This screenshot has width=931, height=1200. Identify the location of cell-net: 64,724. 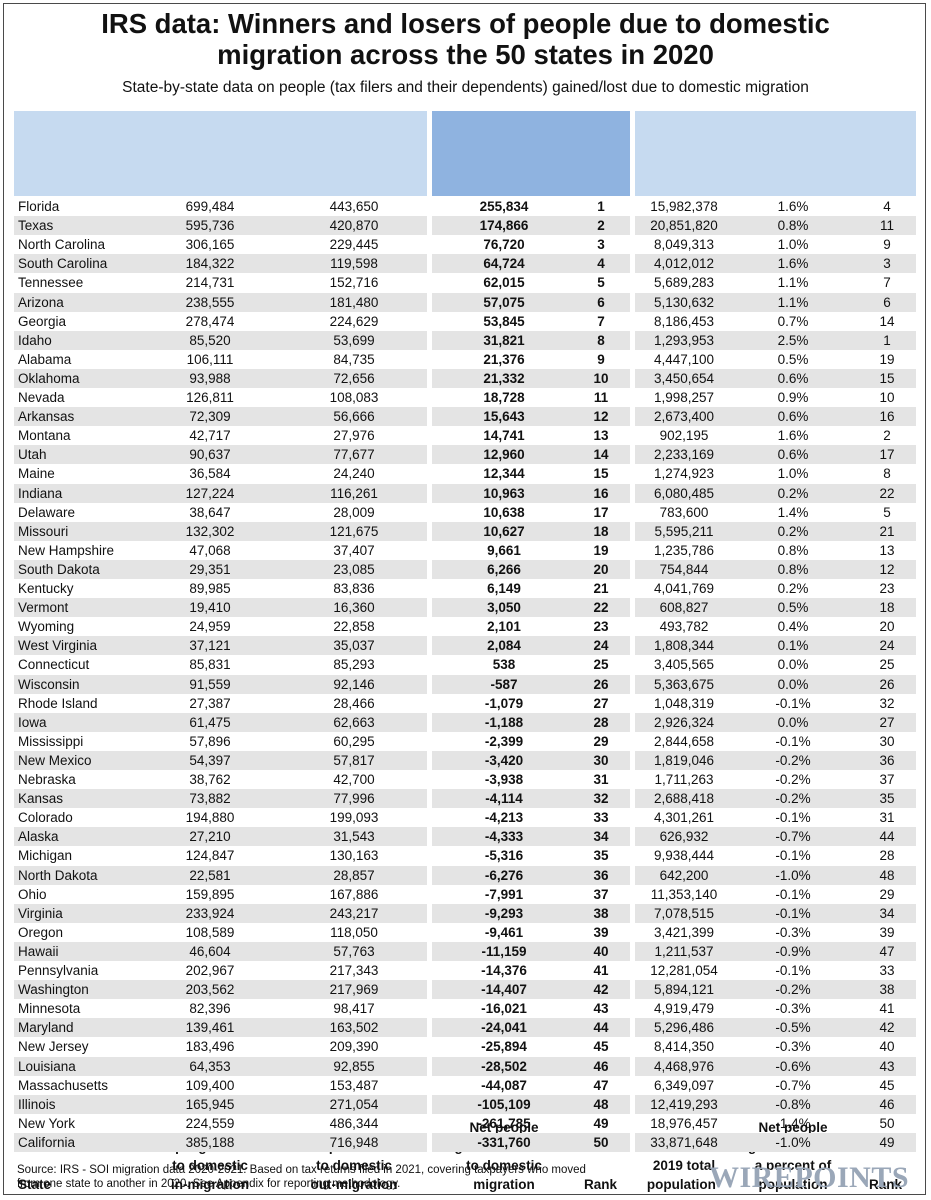
(504, 264).